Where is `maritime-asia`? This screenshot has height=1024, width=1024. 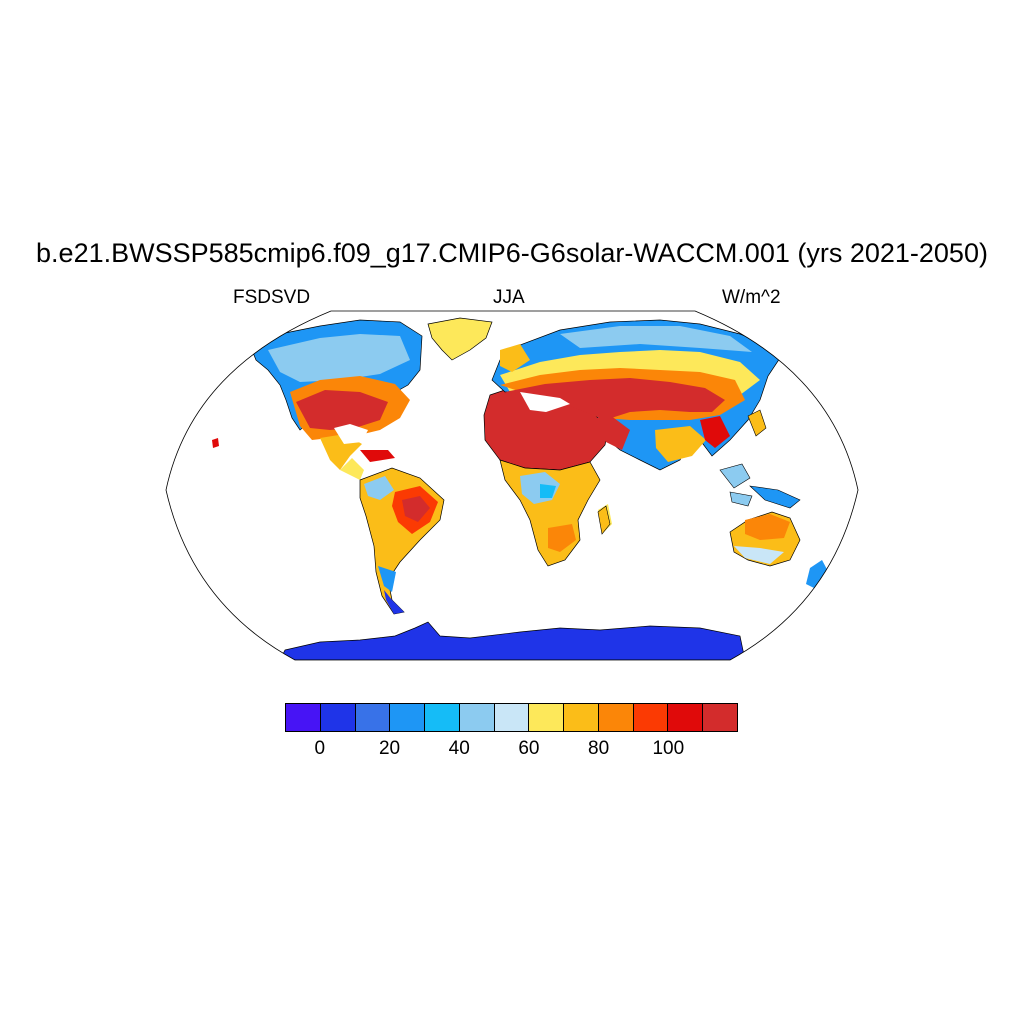
maritime-asia is located at coordinates (760, 459).